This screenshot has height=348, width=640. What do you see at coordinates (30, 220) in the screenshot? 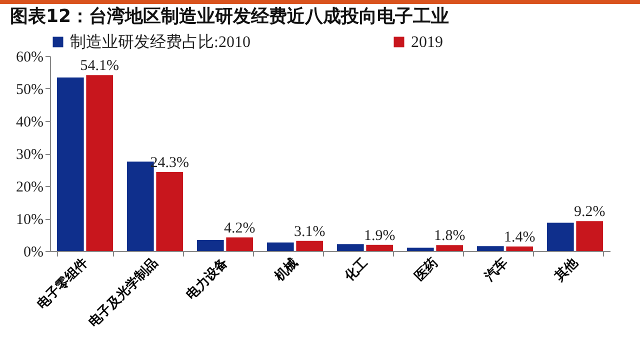
I see `y-tick-label: 10%` at bounding box center [30, 220].